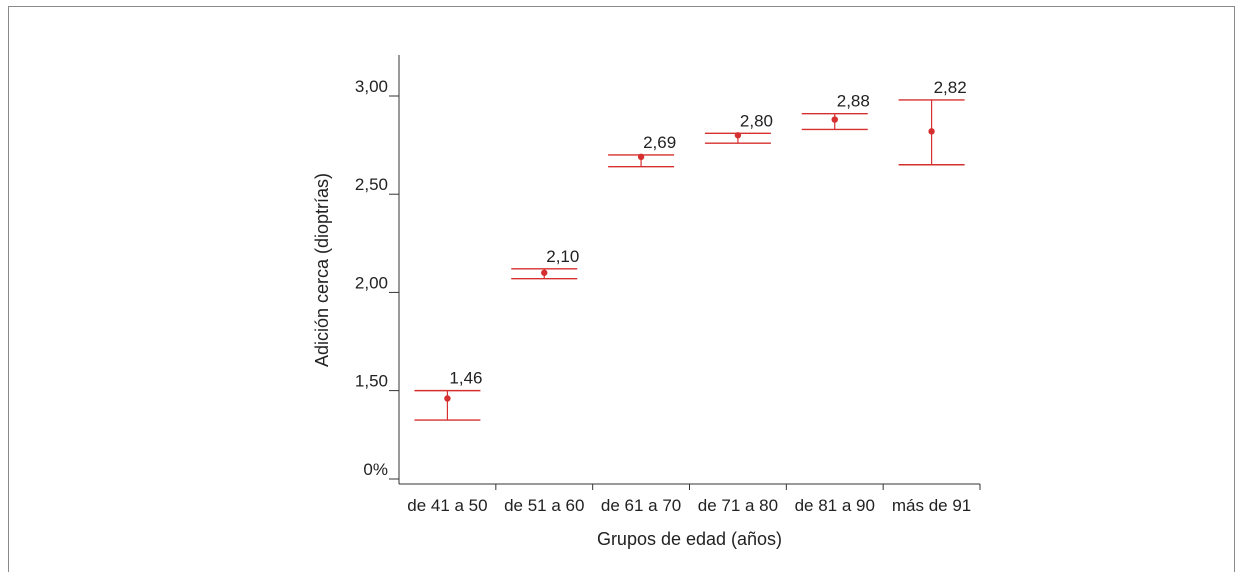 This screenshot has width=1246, height=577. I want to click on x-tick-label: de 51 a 60, so click(544, 505).